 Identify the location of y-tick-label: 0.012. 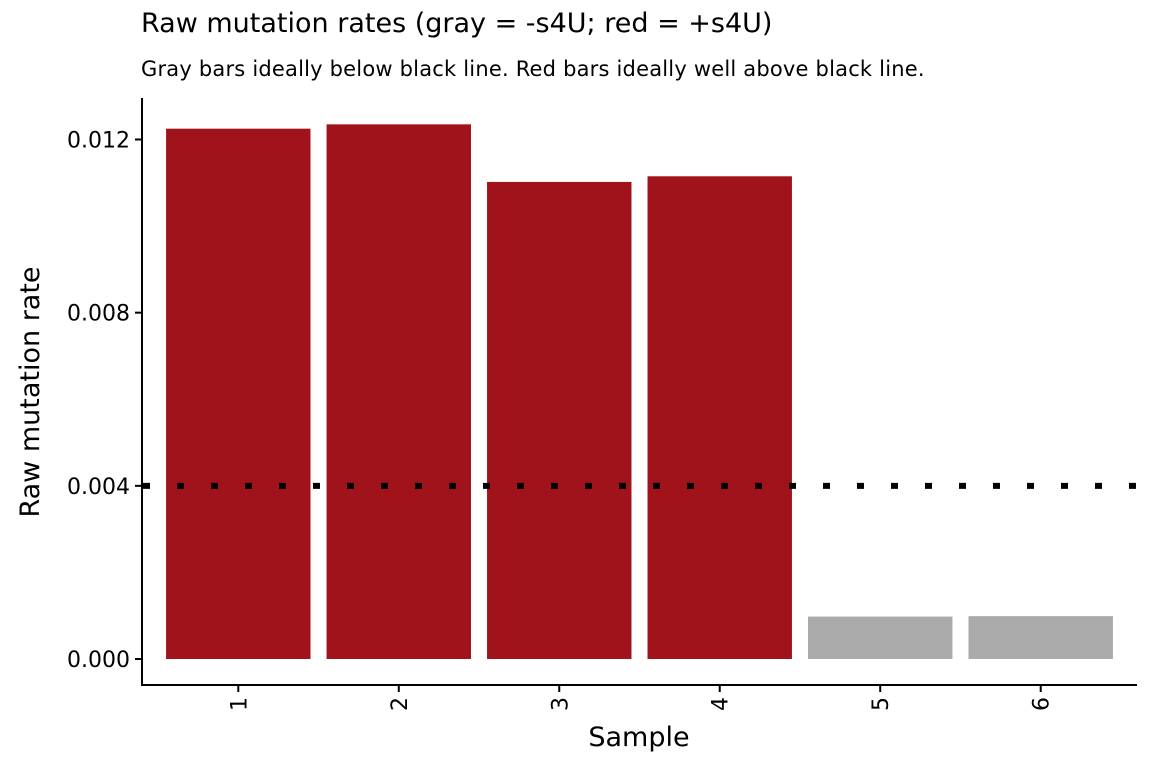
(98, 141).